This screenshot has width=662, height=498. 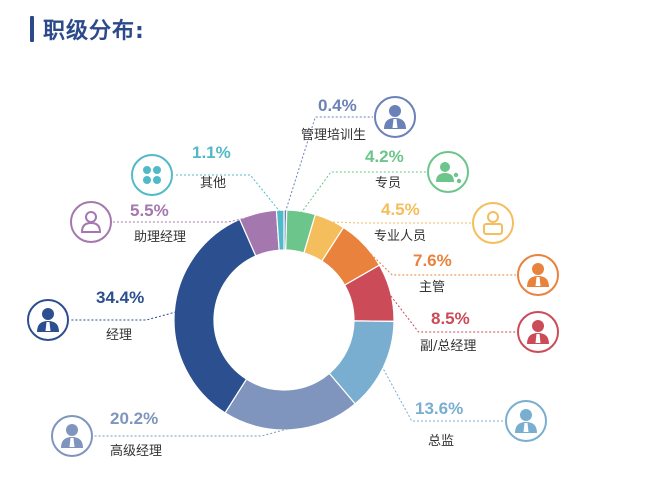 What do you see at coordinates (363, 192) in the screenshot?
I see `leader-line-team` at bounding box center [363, 192].